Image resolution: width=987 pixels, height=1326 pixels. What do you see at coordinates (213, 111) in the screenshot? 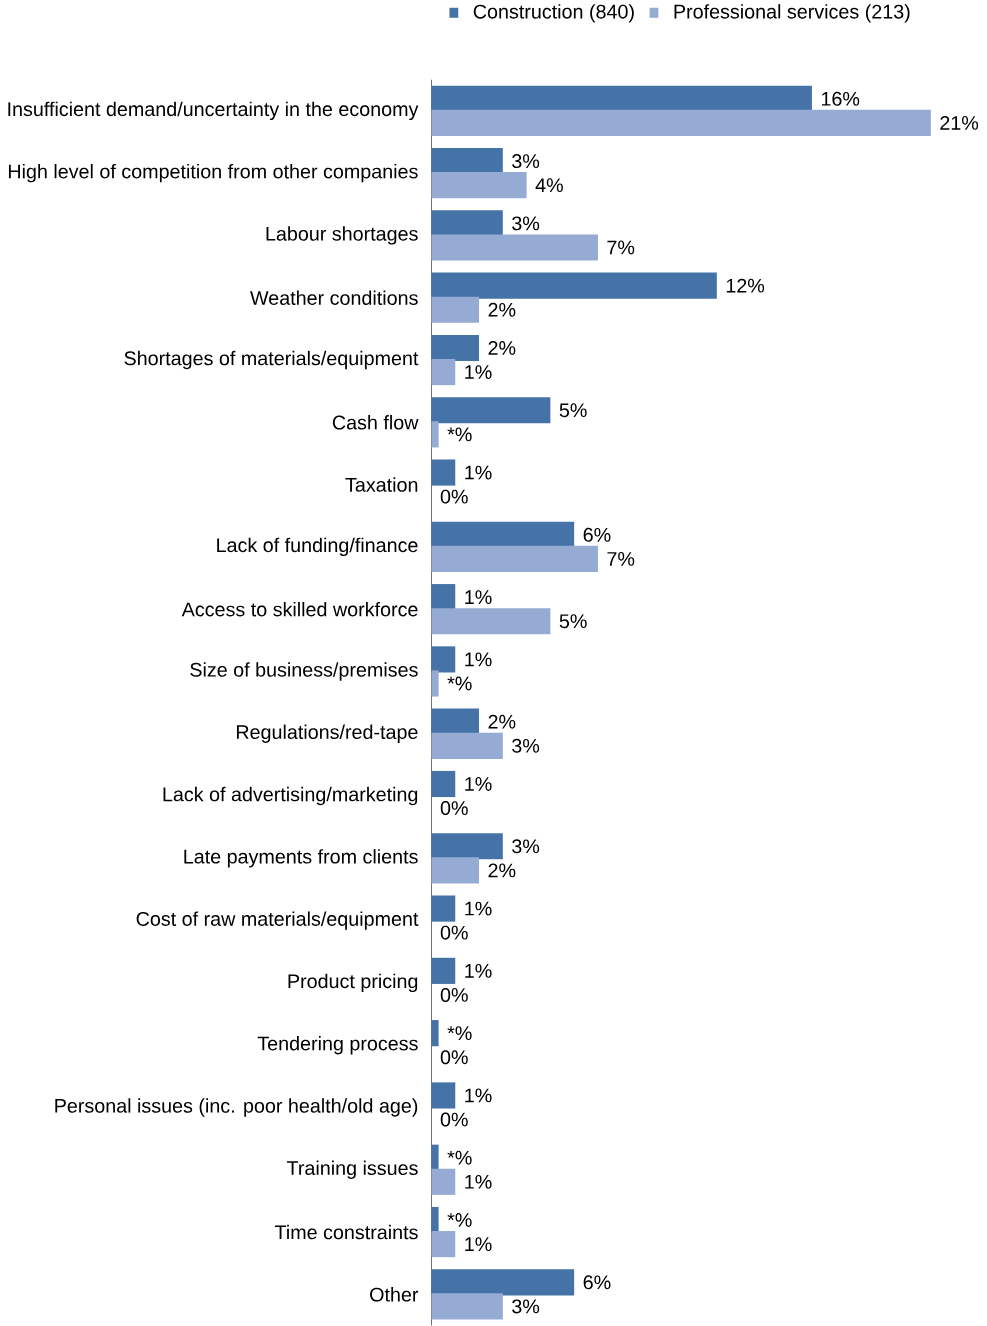
I see `y-tick-label: Insufficient demand/uncertainty in the economy` at bounding box center [213, 111].